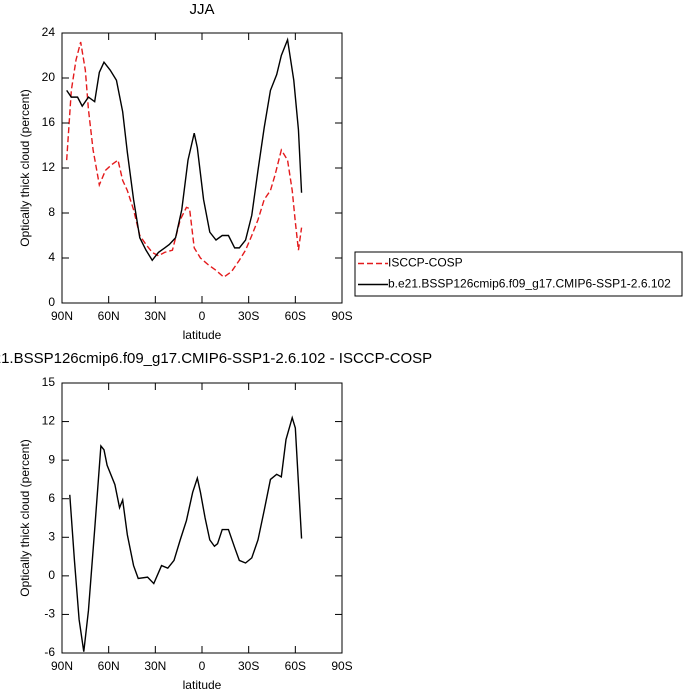  I want to click on legend-label: ISCCP-COSP, so click(425, 263).